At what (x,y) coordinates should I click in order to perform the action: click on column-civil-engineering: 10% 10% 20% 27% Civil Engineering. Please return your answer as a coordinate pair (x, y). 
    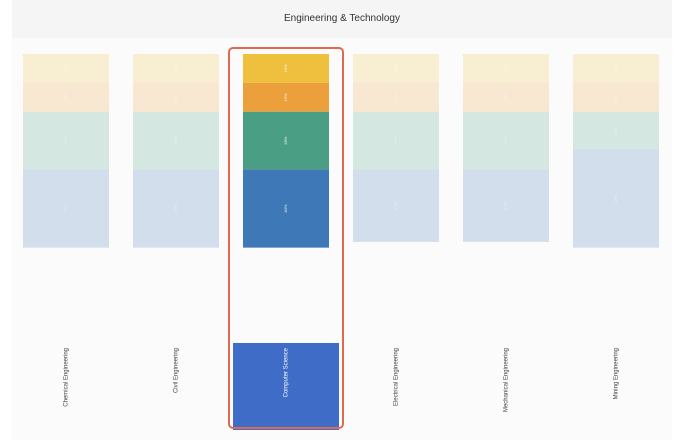
    Looking at the image, I should click on (176, 223).